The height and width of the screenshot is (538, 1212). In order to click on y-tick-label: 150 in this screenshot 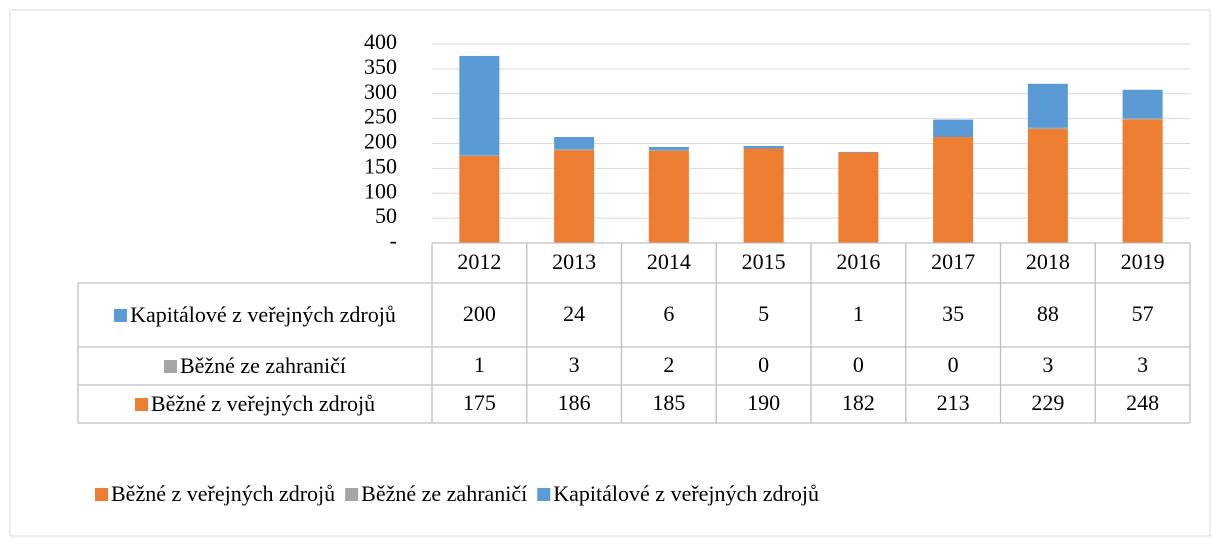, I will do `click(380, 165)`.